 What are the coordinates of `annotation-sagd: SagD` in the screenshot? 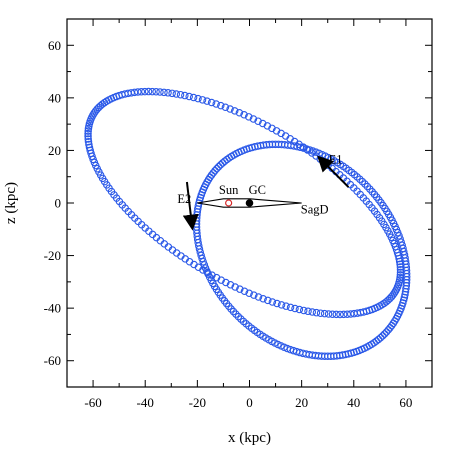 It's located at (315, 210).